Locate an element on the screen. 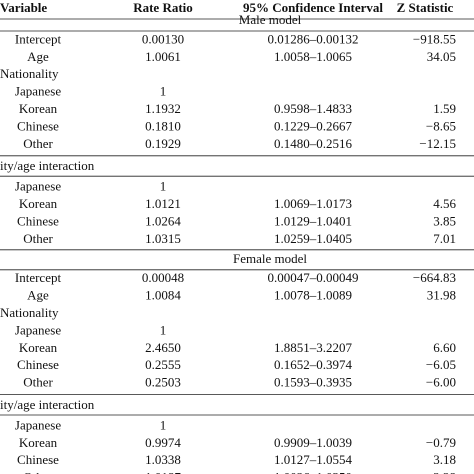 The height and width of the screenshot is (474, 474). cell: 3.85 is located at coordinates (444, 220).